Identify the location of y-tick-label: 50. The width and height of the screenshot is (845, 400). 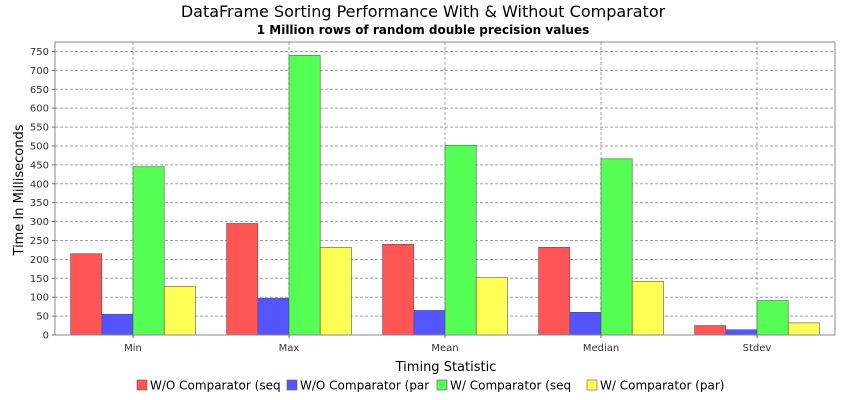
(42, 317).